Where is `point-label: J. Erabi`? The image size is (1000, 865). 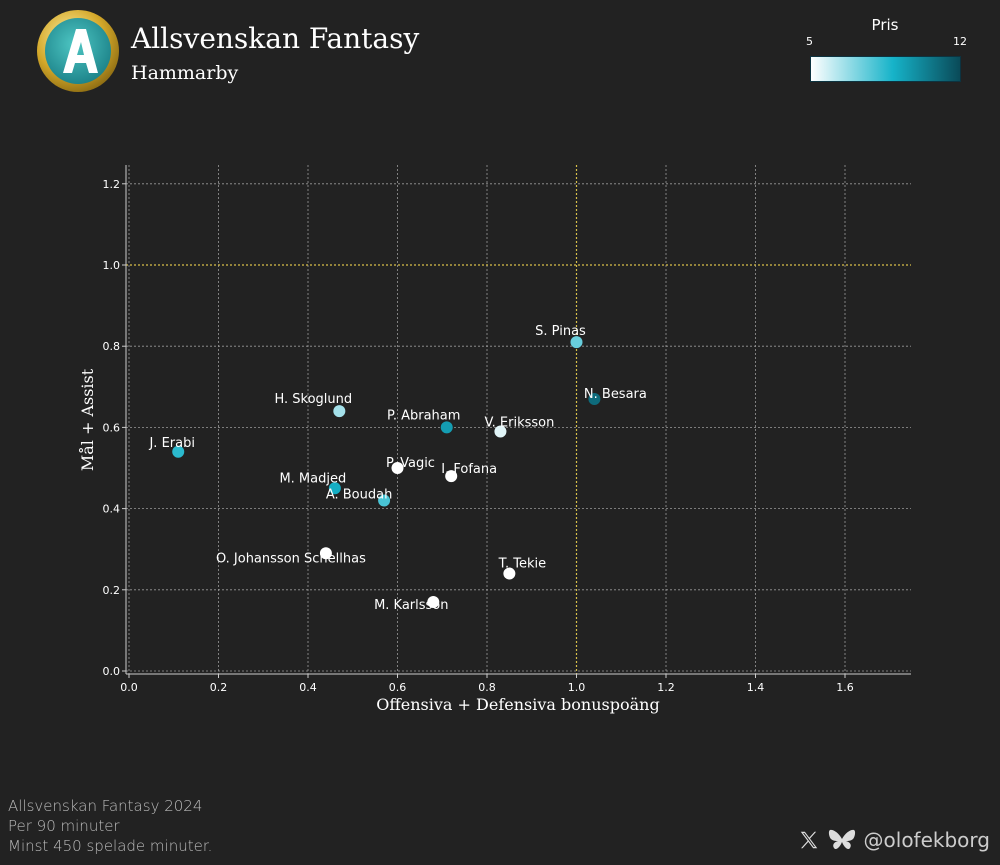
point-label: J. Erabi is located at coordinates (171, 443).